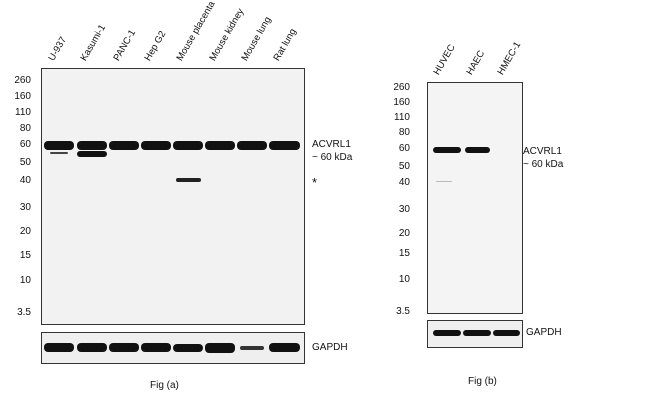 Image resolution: width=650 pixels, height=416 pixels. I want to click on lane-label-hepg2: Hep G2, so click(155, 46).